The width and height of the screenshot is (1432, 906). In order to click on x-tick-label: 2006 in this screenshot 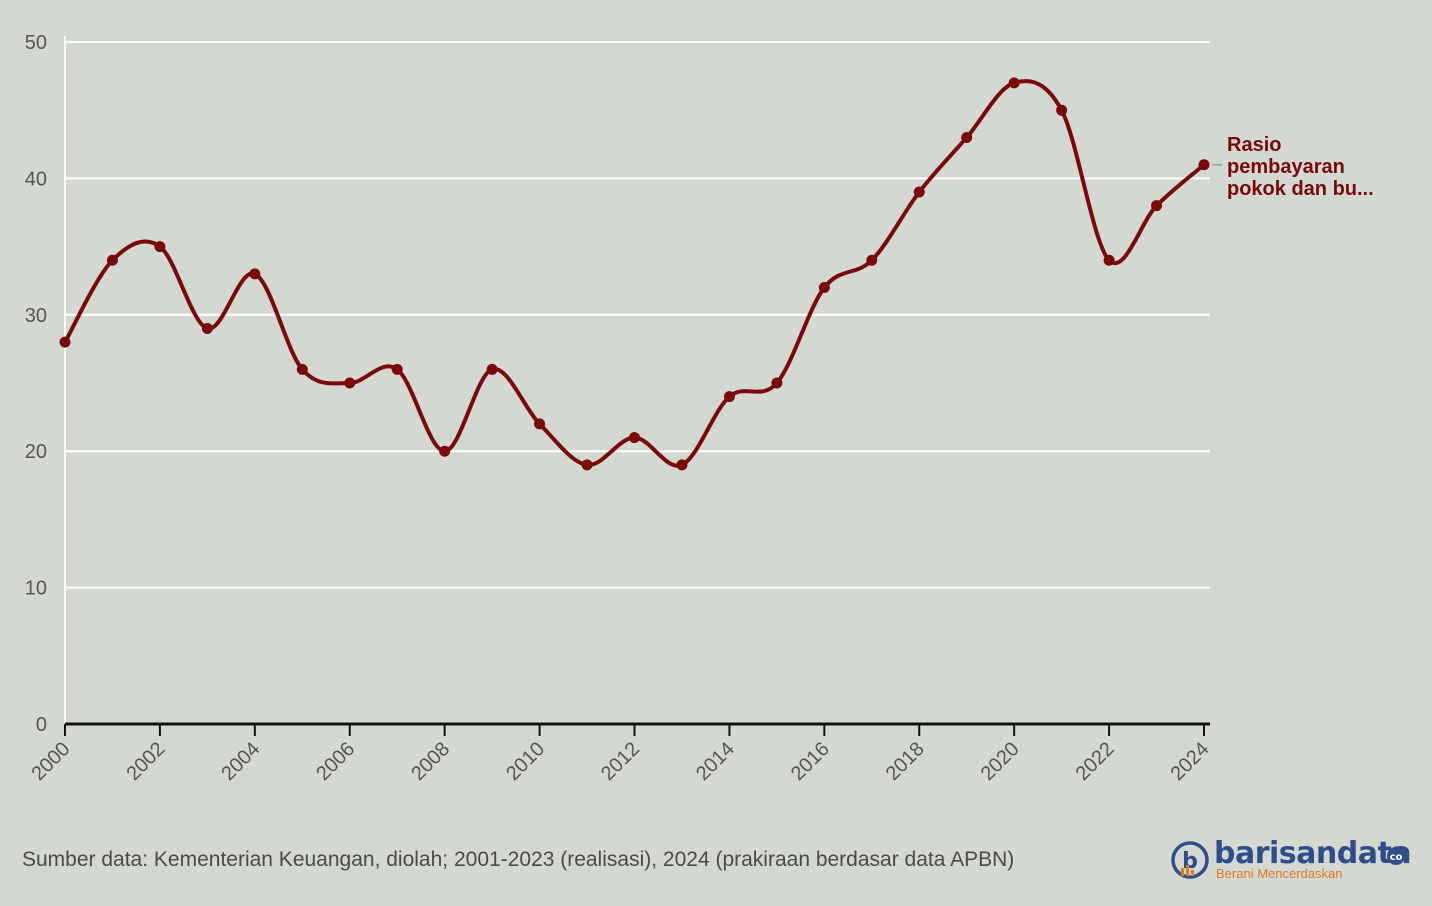, I will do `click(335, 761)`.